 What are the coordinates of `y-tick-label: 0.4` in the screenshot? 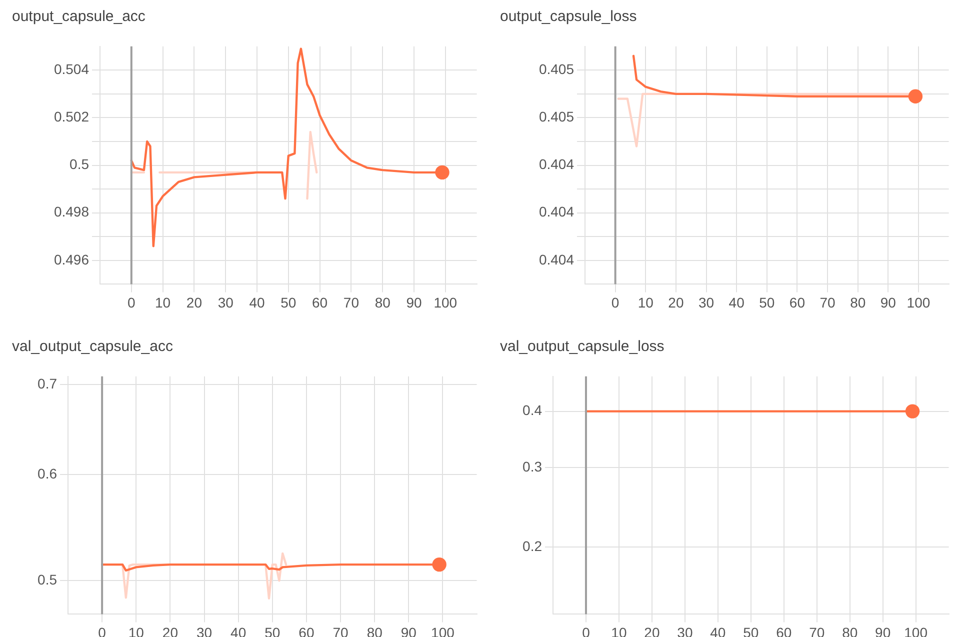 It's located at (532, 410).